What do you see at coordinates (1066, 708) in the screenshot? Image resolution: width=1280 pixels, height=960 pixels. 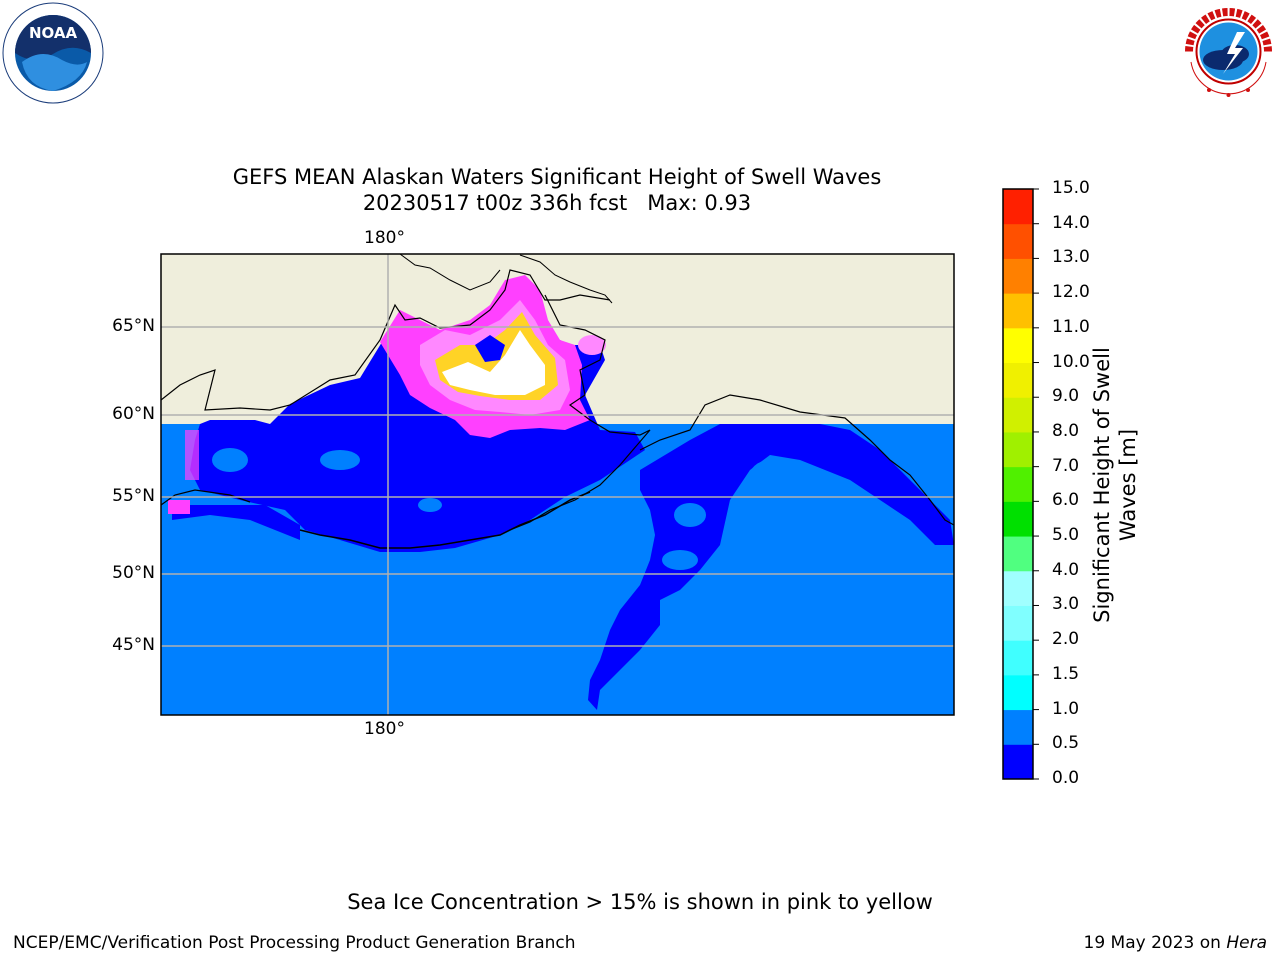 I see `colorbar-tick-label: 1.0` at bounding box center [1066, 708].